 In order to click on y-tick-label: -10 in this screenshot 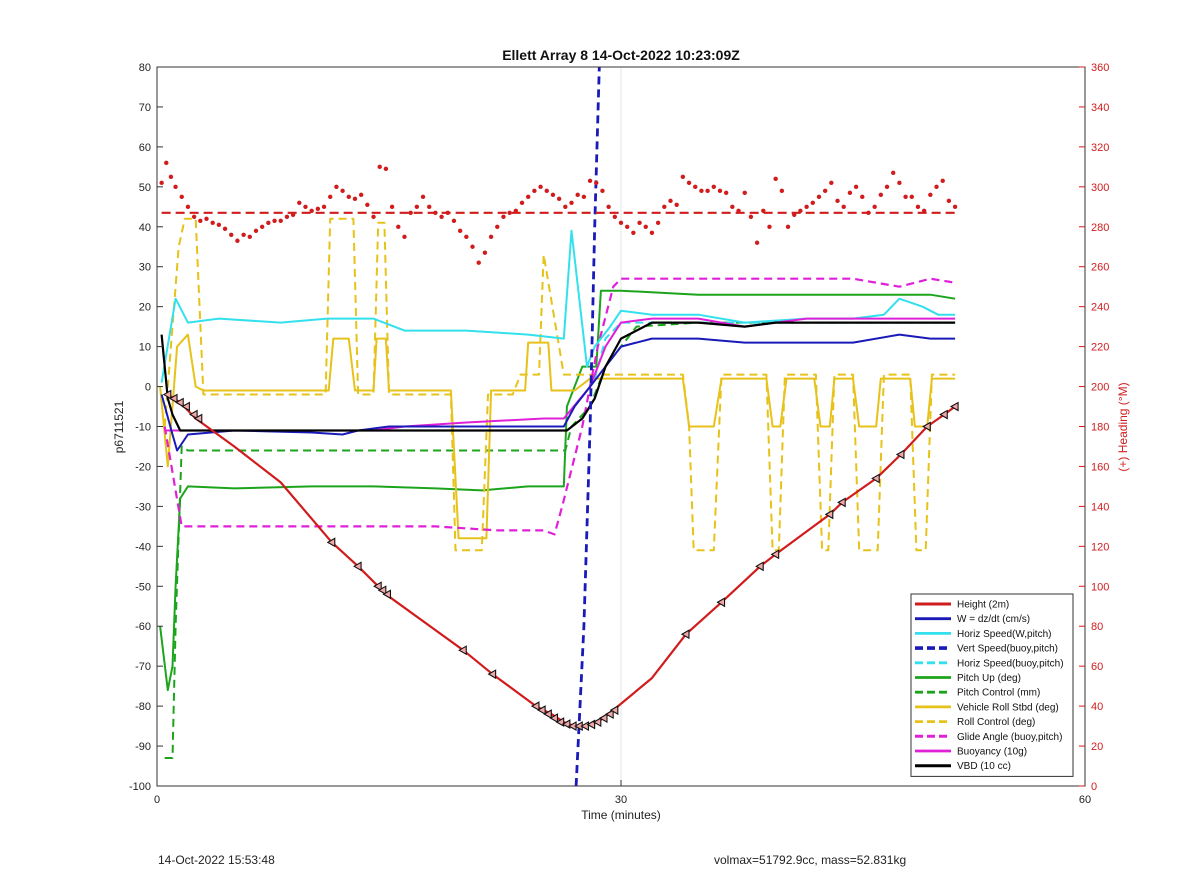, I will do `click(143, 428)`.